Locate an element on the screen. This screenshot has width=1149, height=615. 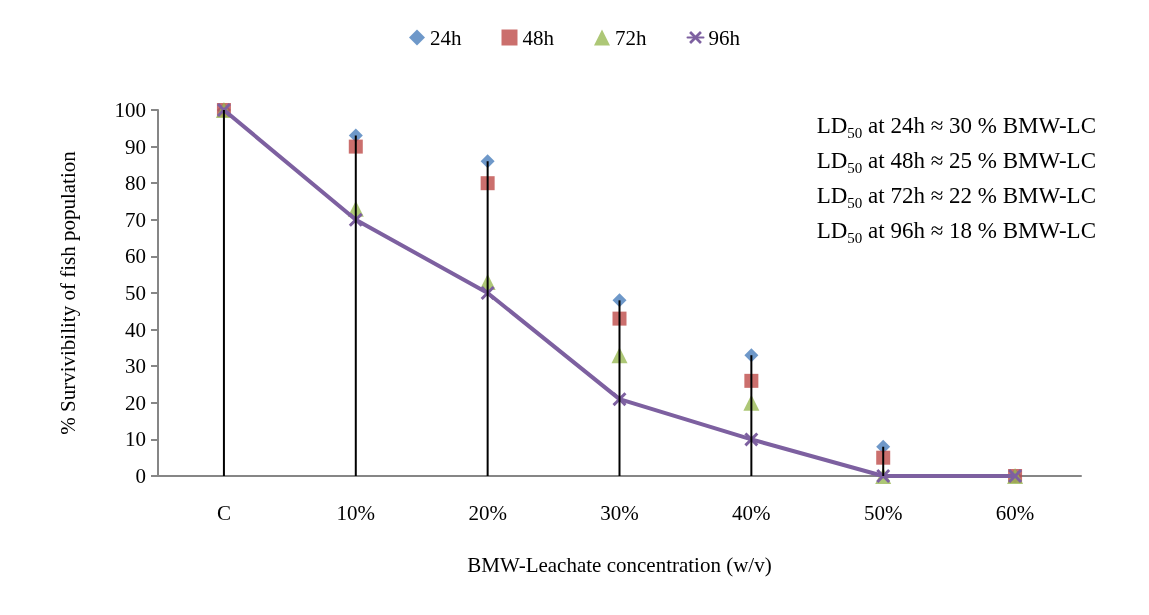
x-tick-label: 10% is located at coordinates (356, 512).